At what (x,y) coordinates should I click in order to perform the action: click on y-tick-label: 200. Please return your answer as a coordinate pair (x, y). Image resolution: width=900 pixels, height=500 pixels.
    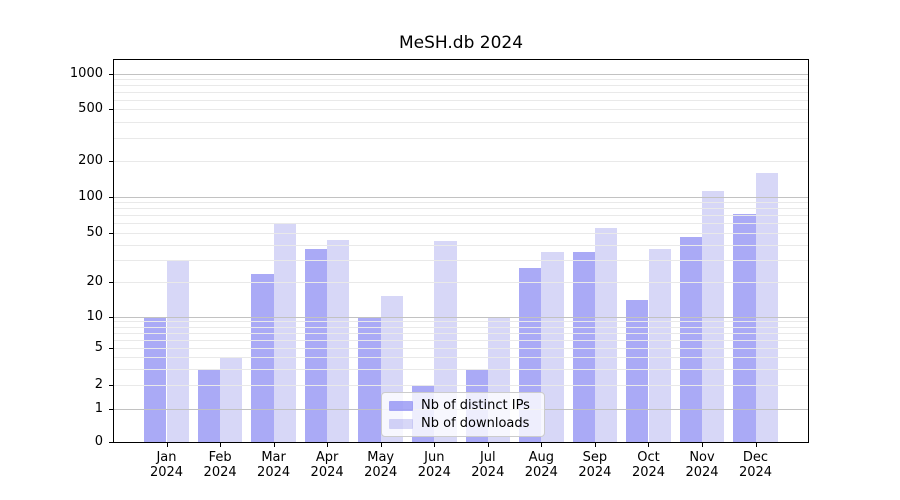
    Looking at the image, I should click on (90, 160).